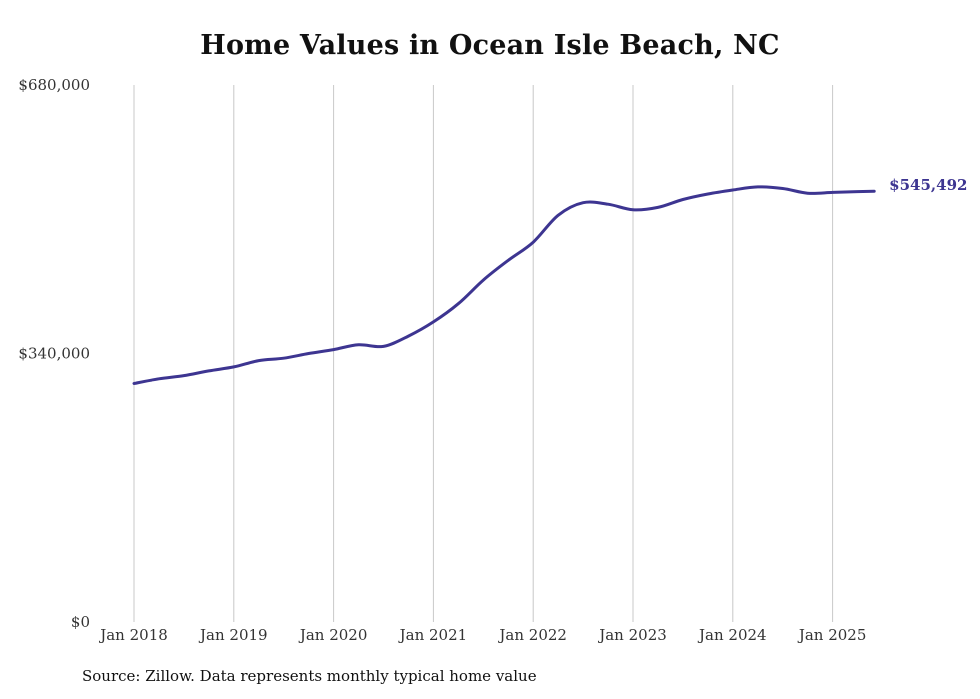 This screenshot has height=699, width=980. Describe the element at coordinates (632, 635) in the screenshot. I see `x-tick-label: Jan 2023` at that location.